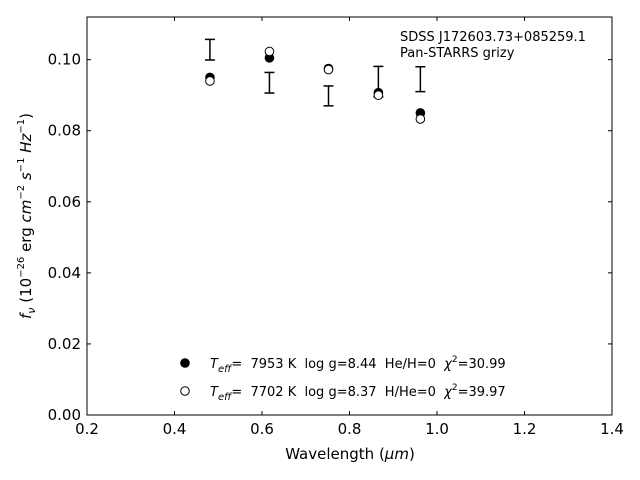 Image resolution: width=640 pixels, height=480 pixels. What do you see at coordinates (64, 202) in the screenshot?
I see `y-tick-label: 0.06` at bounding box center [64, 202].